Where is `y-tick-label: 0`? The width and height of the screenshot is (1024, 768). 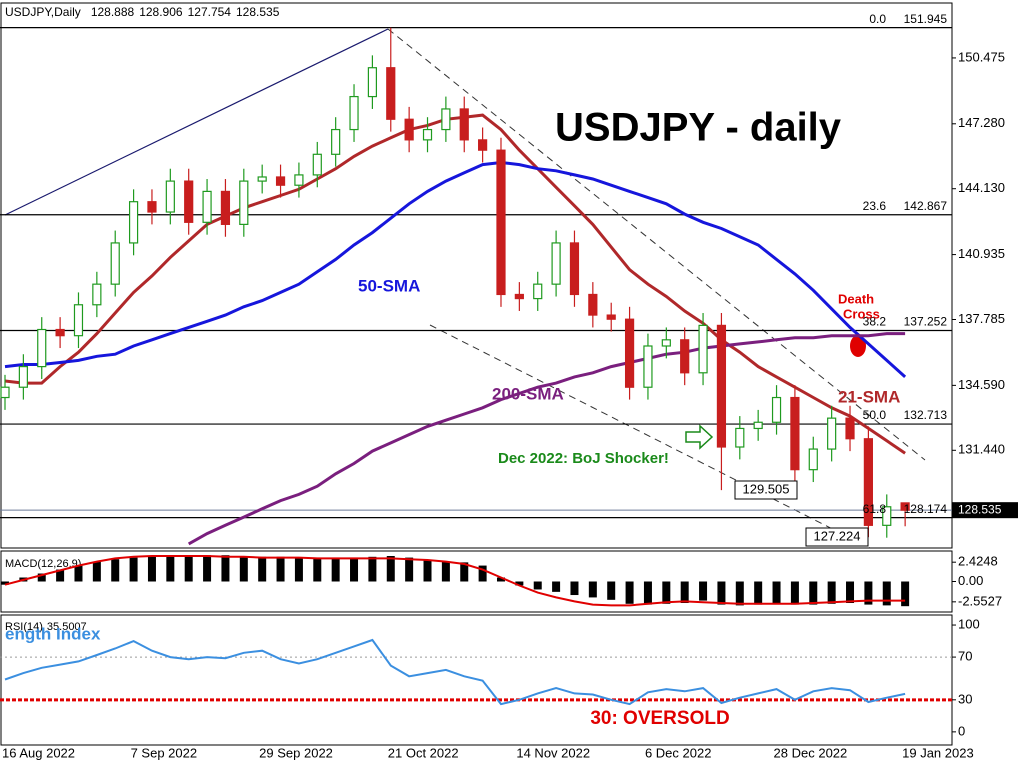 y-tick-label: 0 is located at coordinates (961, 730).